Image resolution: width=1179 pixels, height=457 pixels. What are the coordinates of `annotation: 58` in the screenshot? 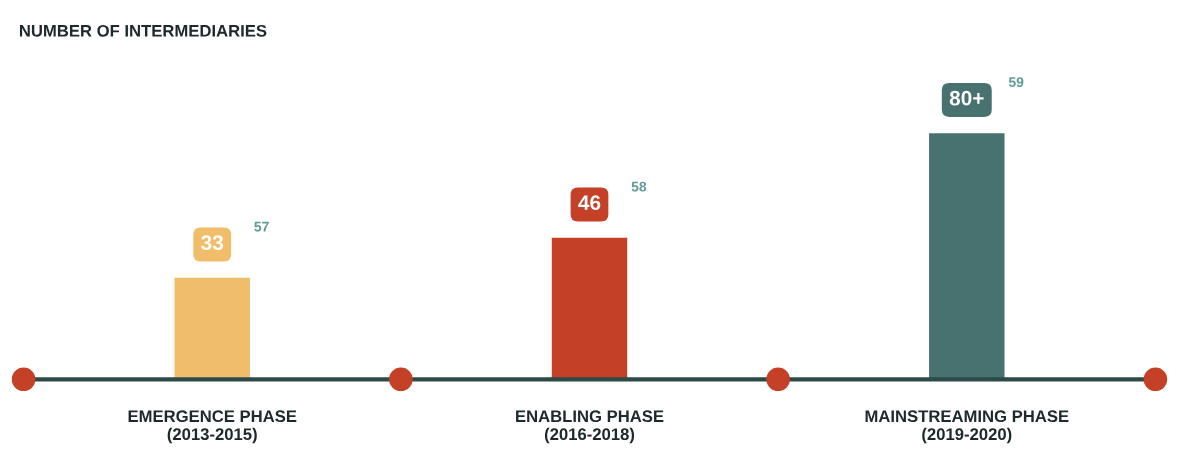 It's located at (639, 186).